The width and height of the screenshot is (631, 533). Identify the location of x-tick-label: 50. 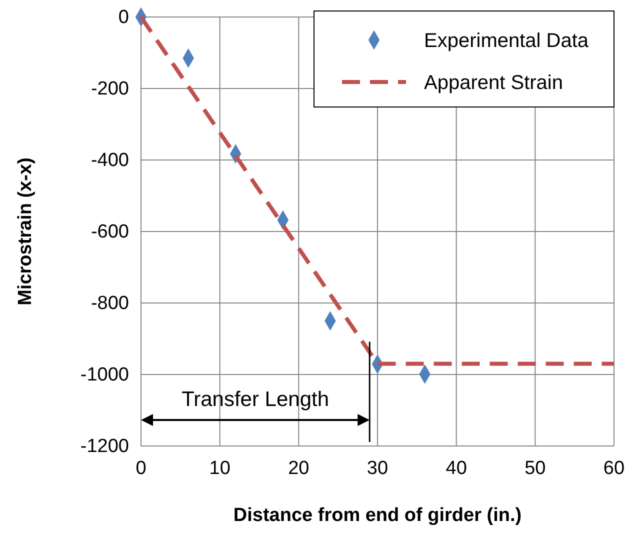
(535, 468).